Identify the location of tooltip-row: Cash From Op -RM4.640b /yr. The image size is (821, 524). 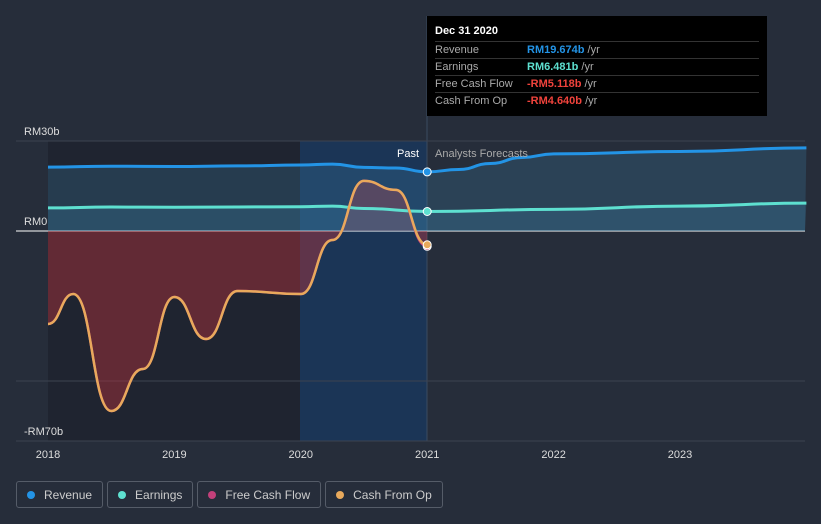
(597, 100).